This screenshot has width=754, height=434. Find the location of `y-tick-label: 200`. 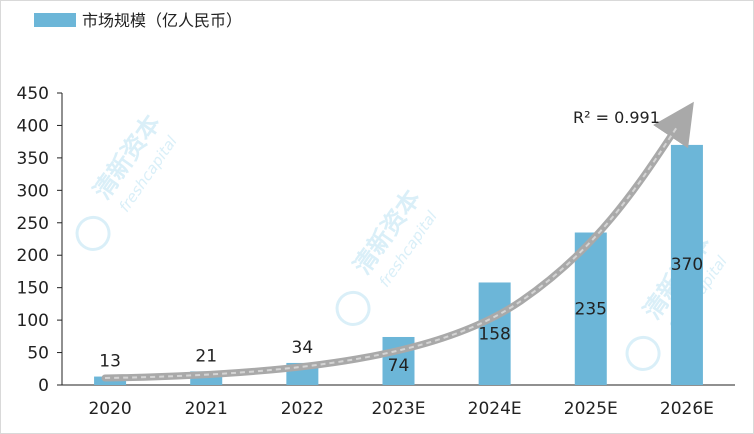

y-tick-label: 200 is located at coordinates (33, 256).